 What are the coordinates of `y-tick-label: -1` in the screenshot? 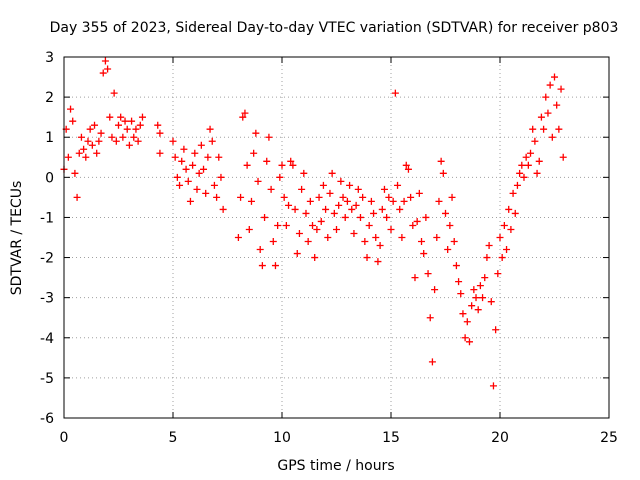 It's located at (47, 218).